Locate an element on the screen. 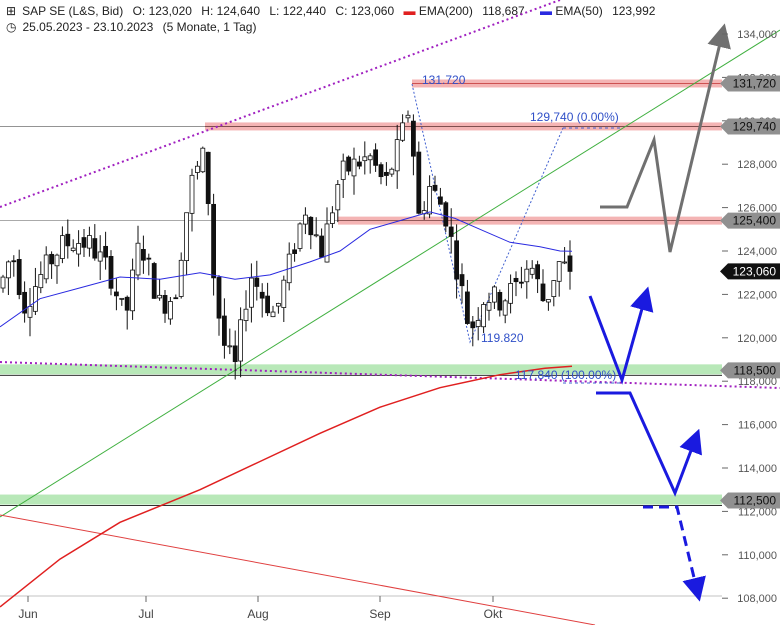 The height and width of the screenshot is (625, 780). ema50-line is located at coordinates (286, 269).